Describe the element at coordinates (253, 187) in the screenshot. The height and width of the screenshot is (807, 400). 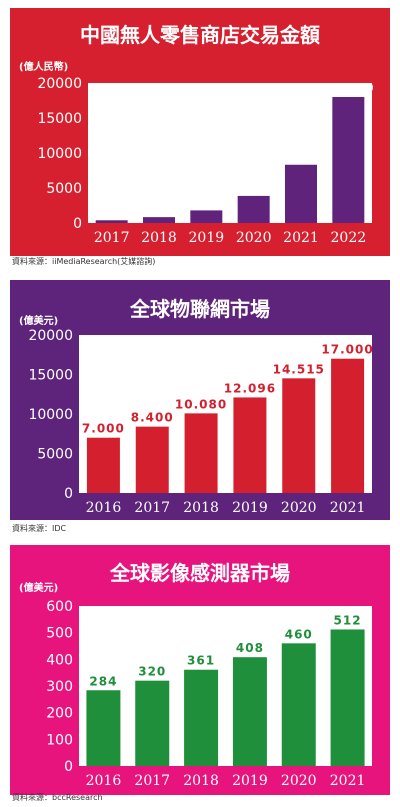
I see `data-label: 3.870` at that location.